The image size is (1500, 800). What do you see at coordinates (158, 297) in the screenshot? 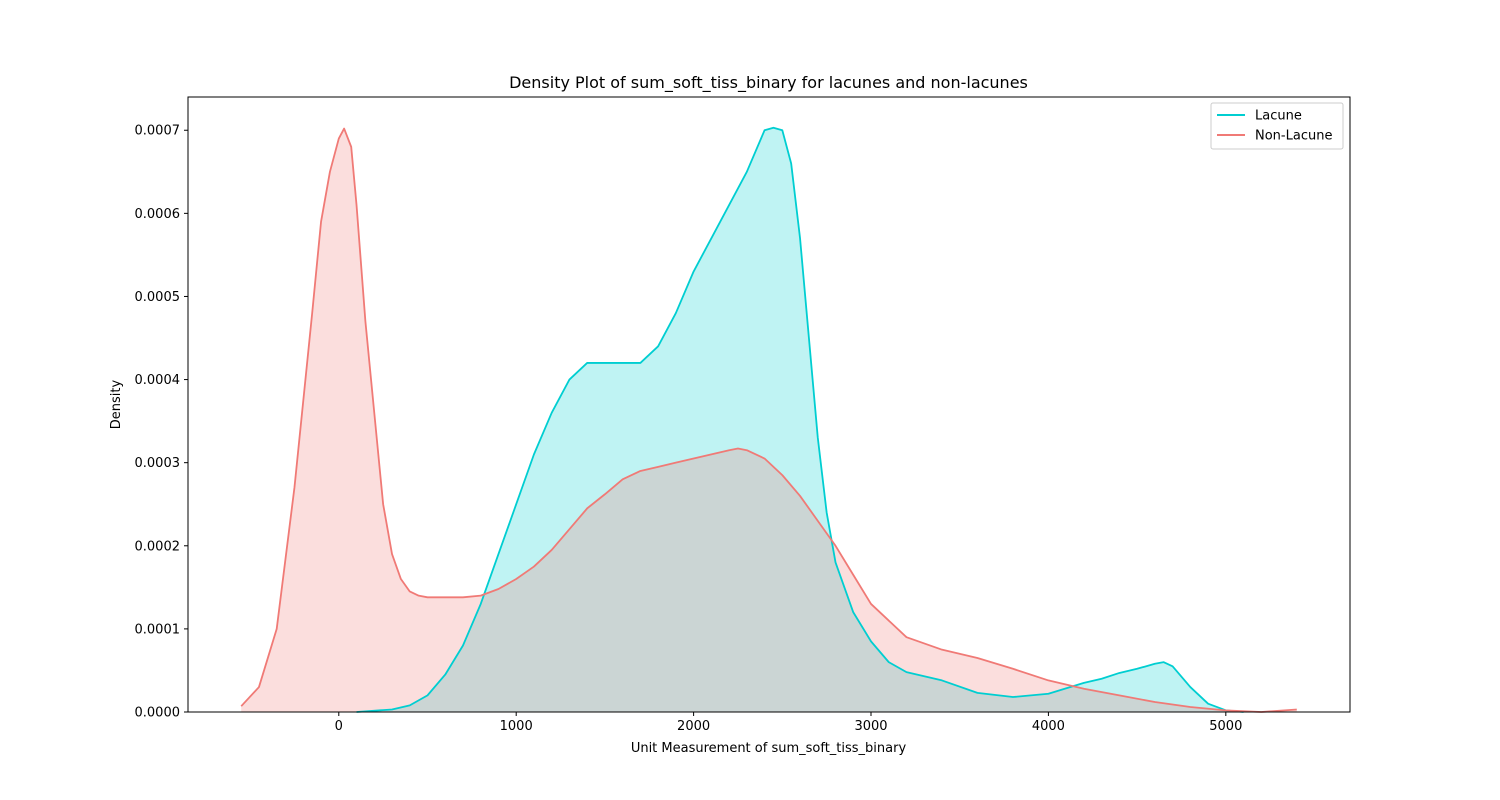
I see `y-tick-label: 0.0005` at bounding box center [158, 297].